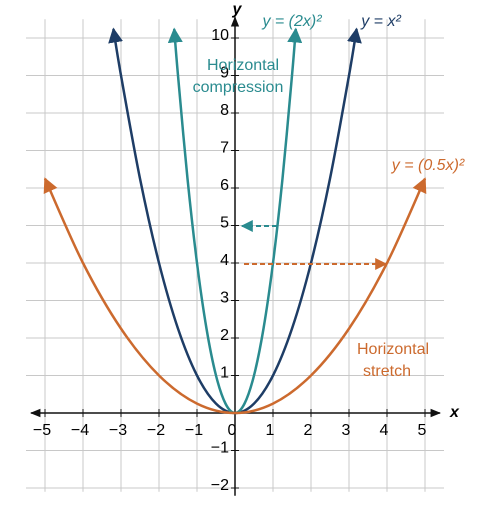 The height and width of the screenshot is (514, 487). Describe the element at coordinates (194, 430) in the screenshot. I see `x-tick-label: −1` at that location.